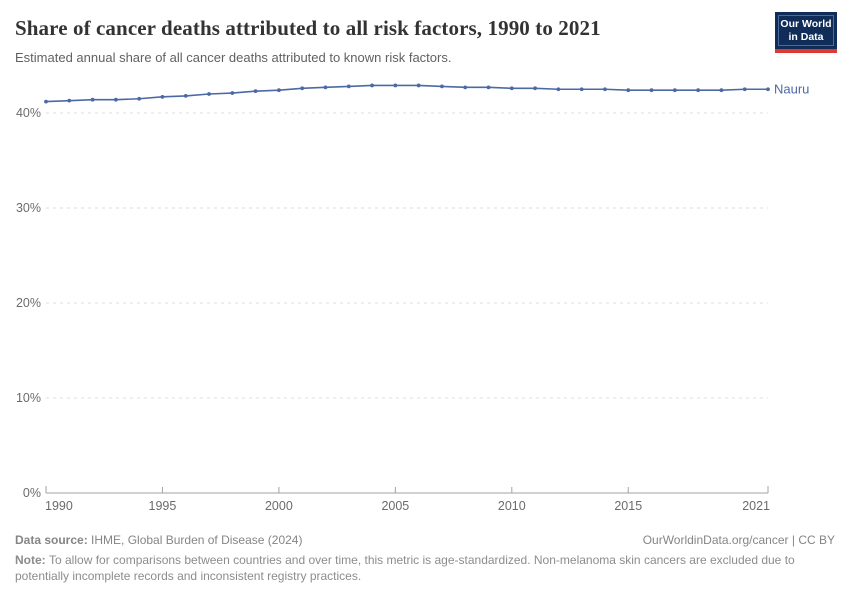 The height and width of the screenshot is (600, 850). Describe the element at coordinates (163, 506) in the screenshot. I see `x-tick-label: 1995` at that location.